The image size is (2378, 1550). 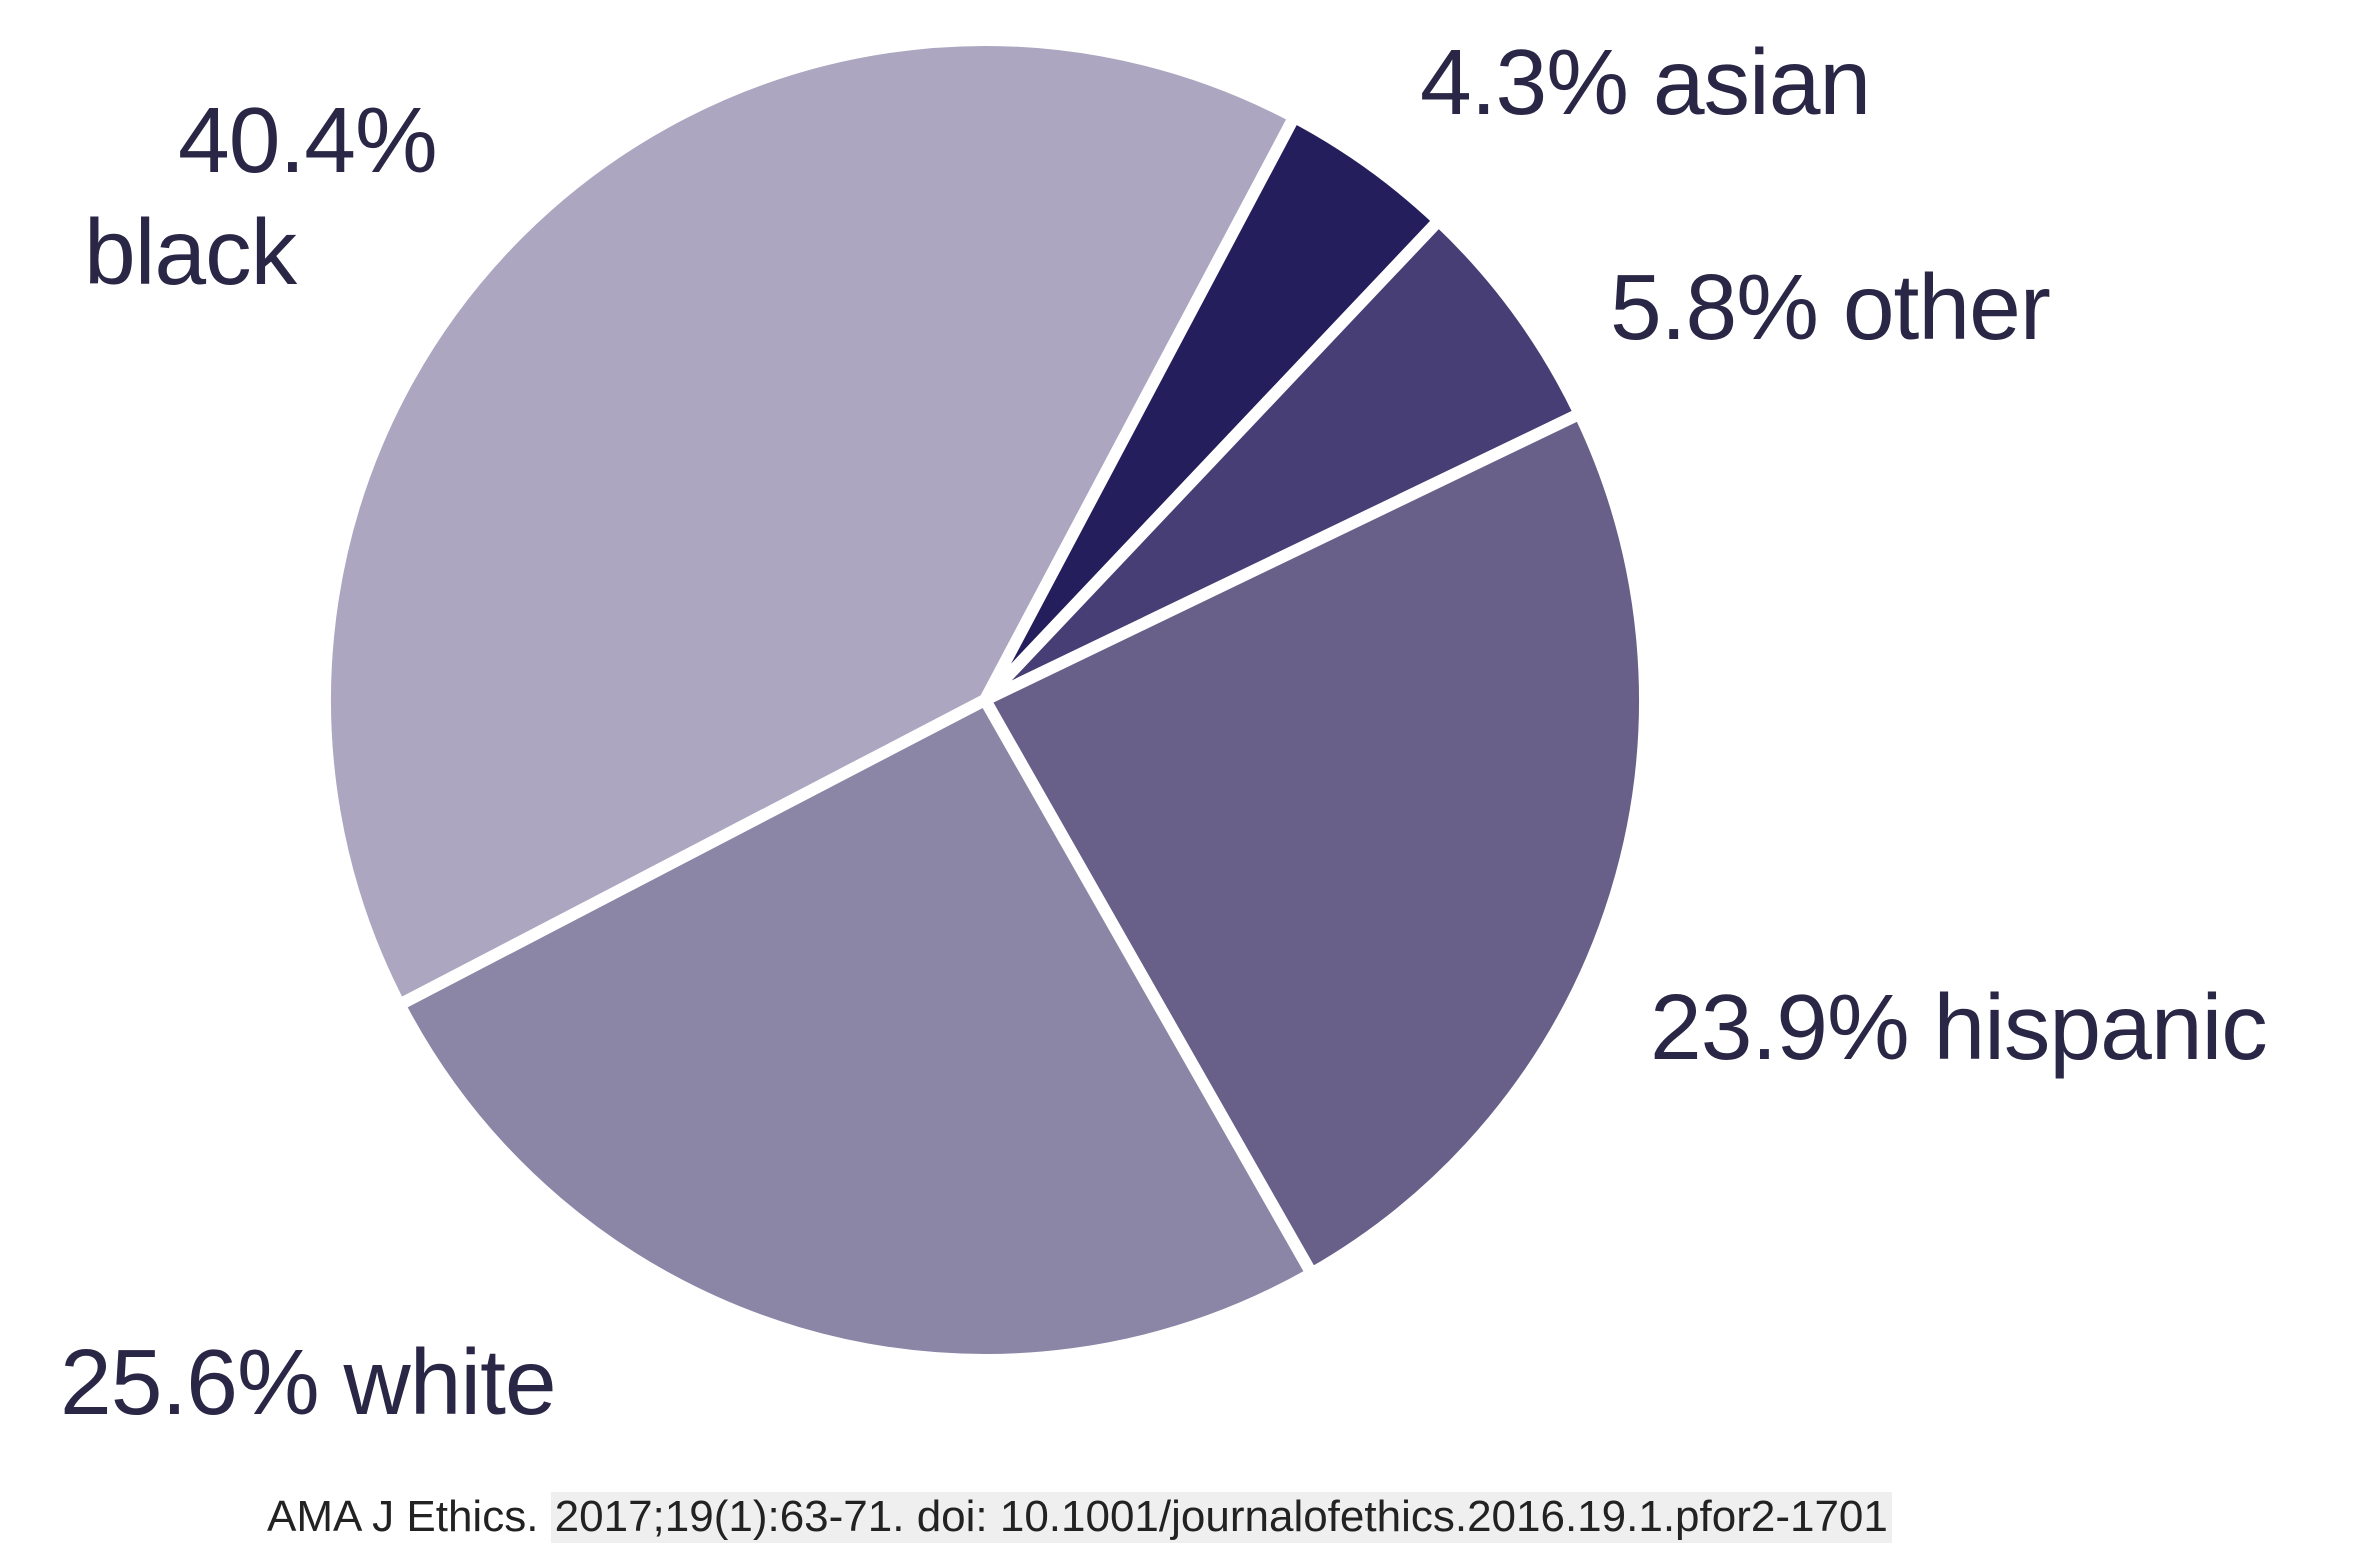 I want to click on label-black-percent: 40.4%, so click(x=308, y=140).